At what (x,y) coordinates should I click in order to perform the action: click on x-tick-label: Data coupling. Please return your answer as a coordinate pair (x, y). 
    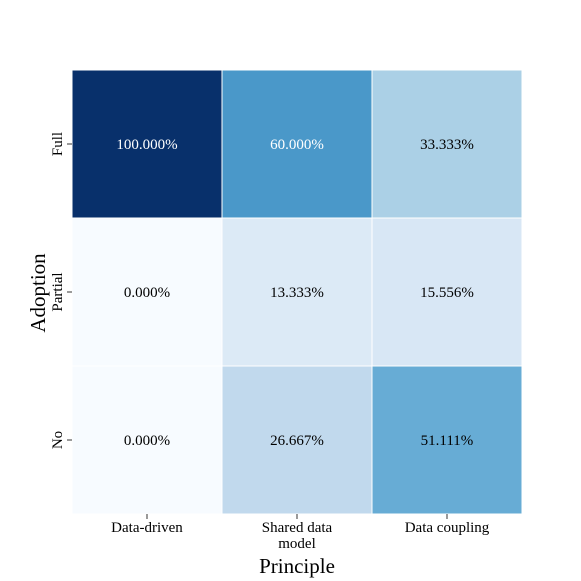
    Looking at the image, I should click on (447, 528).